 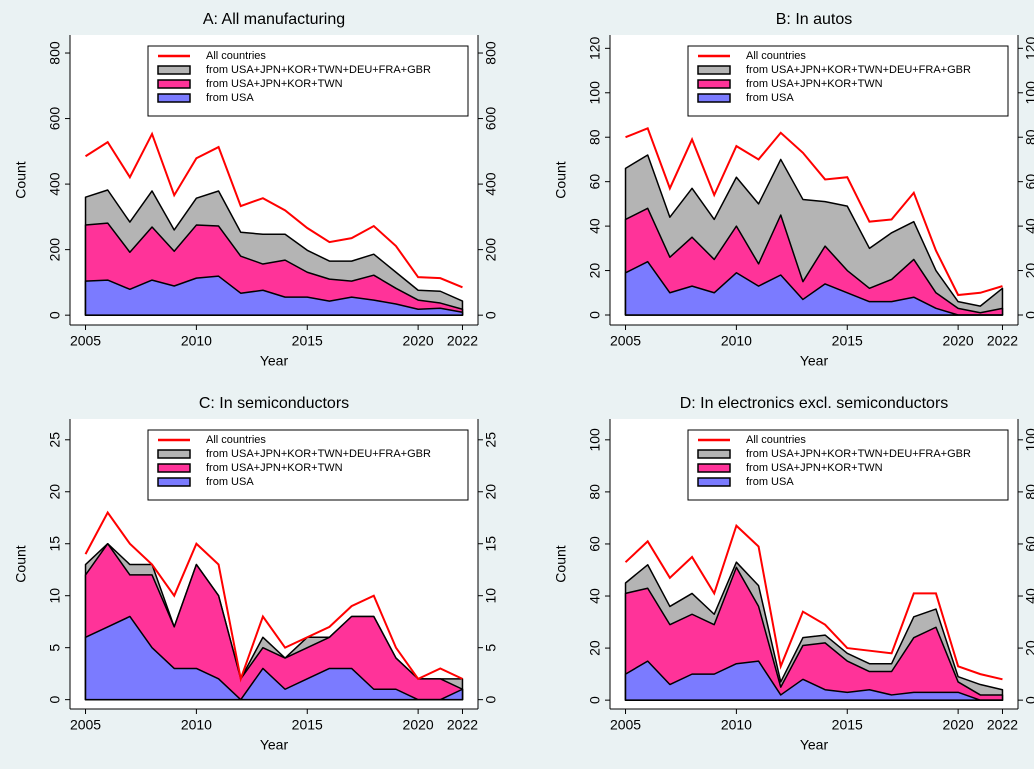 What do you see at coordinates (595, 596) in the screenshot?
I see `y-tick-label: 40` at bounding box center [595, 596].